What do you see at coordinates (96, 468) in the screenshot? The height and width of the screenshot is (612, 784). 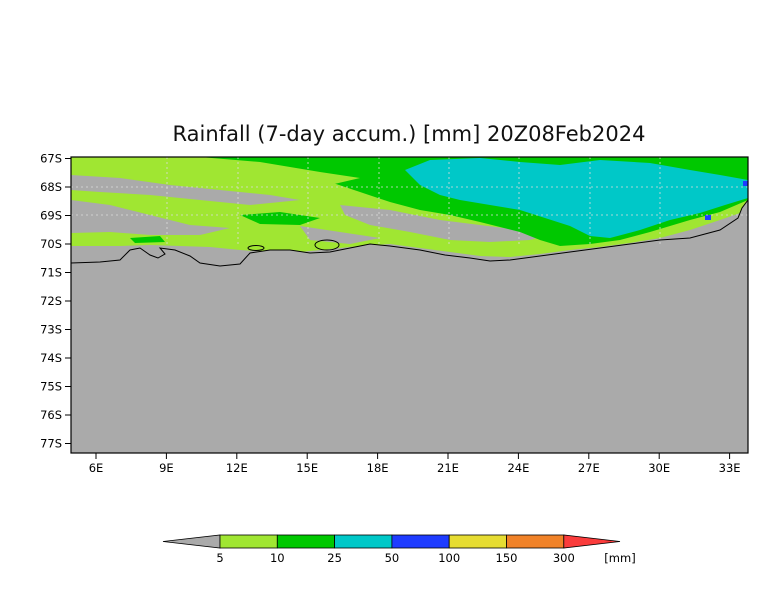 I see `lon-tick-label: 6E` at bounding box center [96, 468].